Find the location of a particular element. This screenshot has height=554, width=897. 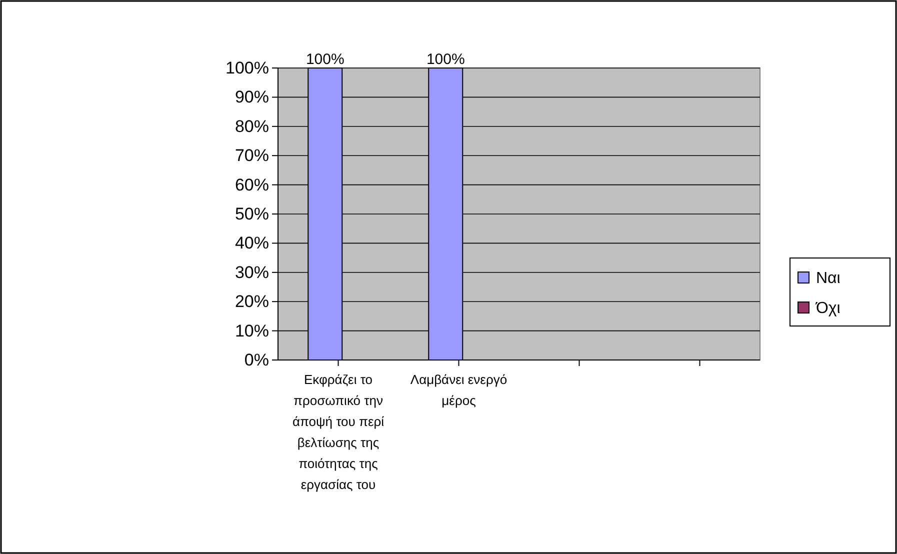

legend-label: Ναι is located at coordinates (828, 278).